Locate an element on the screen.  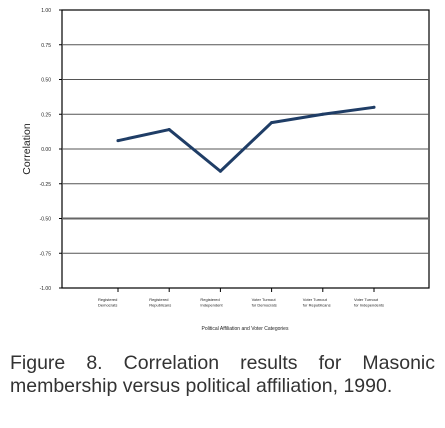
x-tick-label: Republicans is located at coordinates (160, 305).